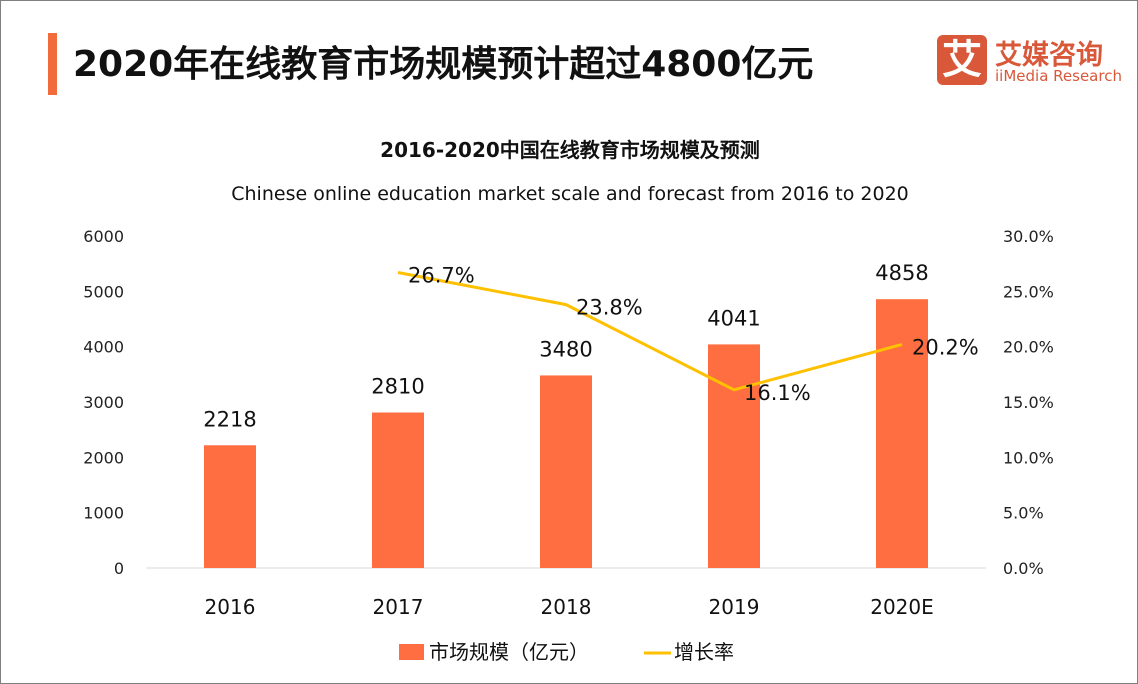  What do you see at coordinates (103, 236) in the screenshot?
I see `left-tick-label: 6000` at bounding box center [103, 236].